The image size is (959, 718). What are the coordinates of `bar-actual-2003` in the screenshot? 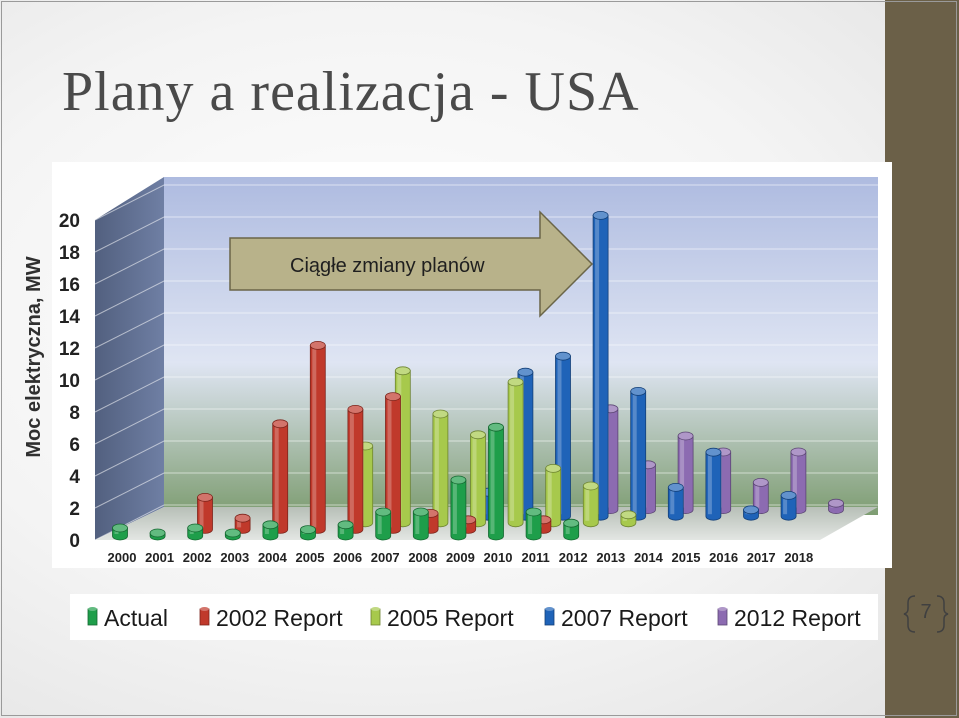 It's located at (232, 534).